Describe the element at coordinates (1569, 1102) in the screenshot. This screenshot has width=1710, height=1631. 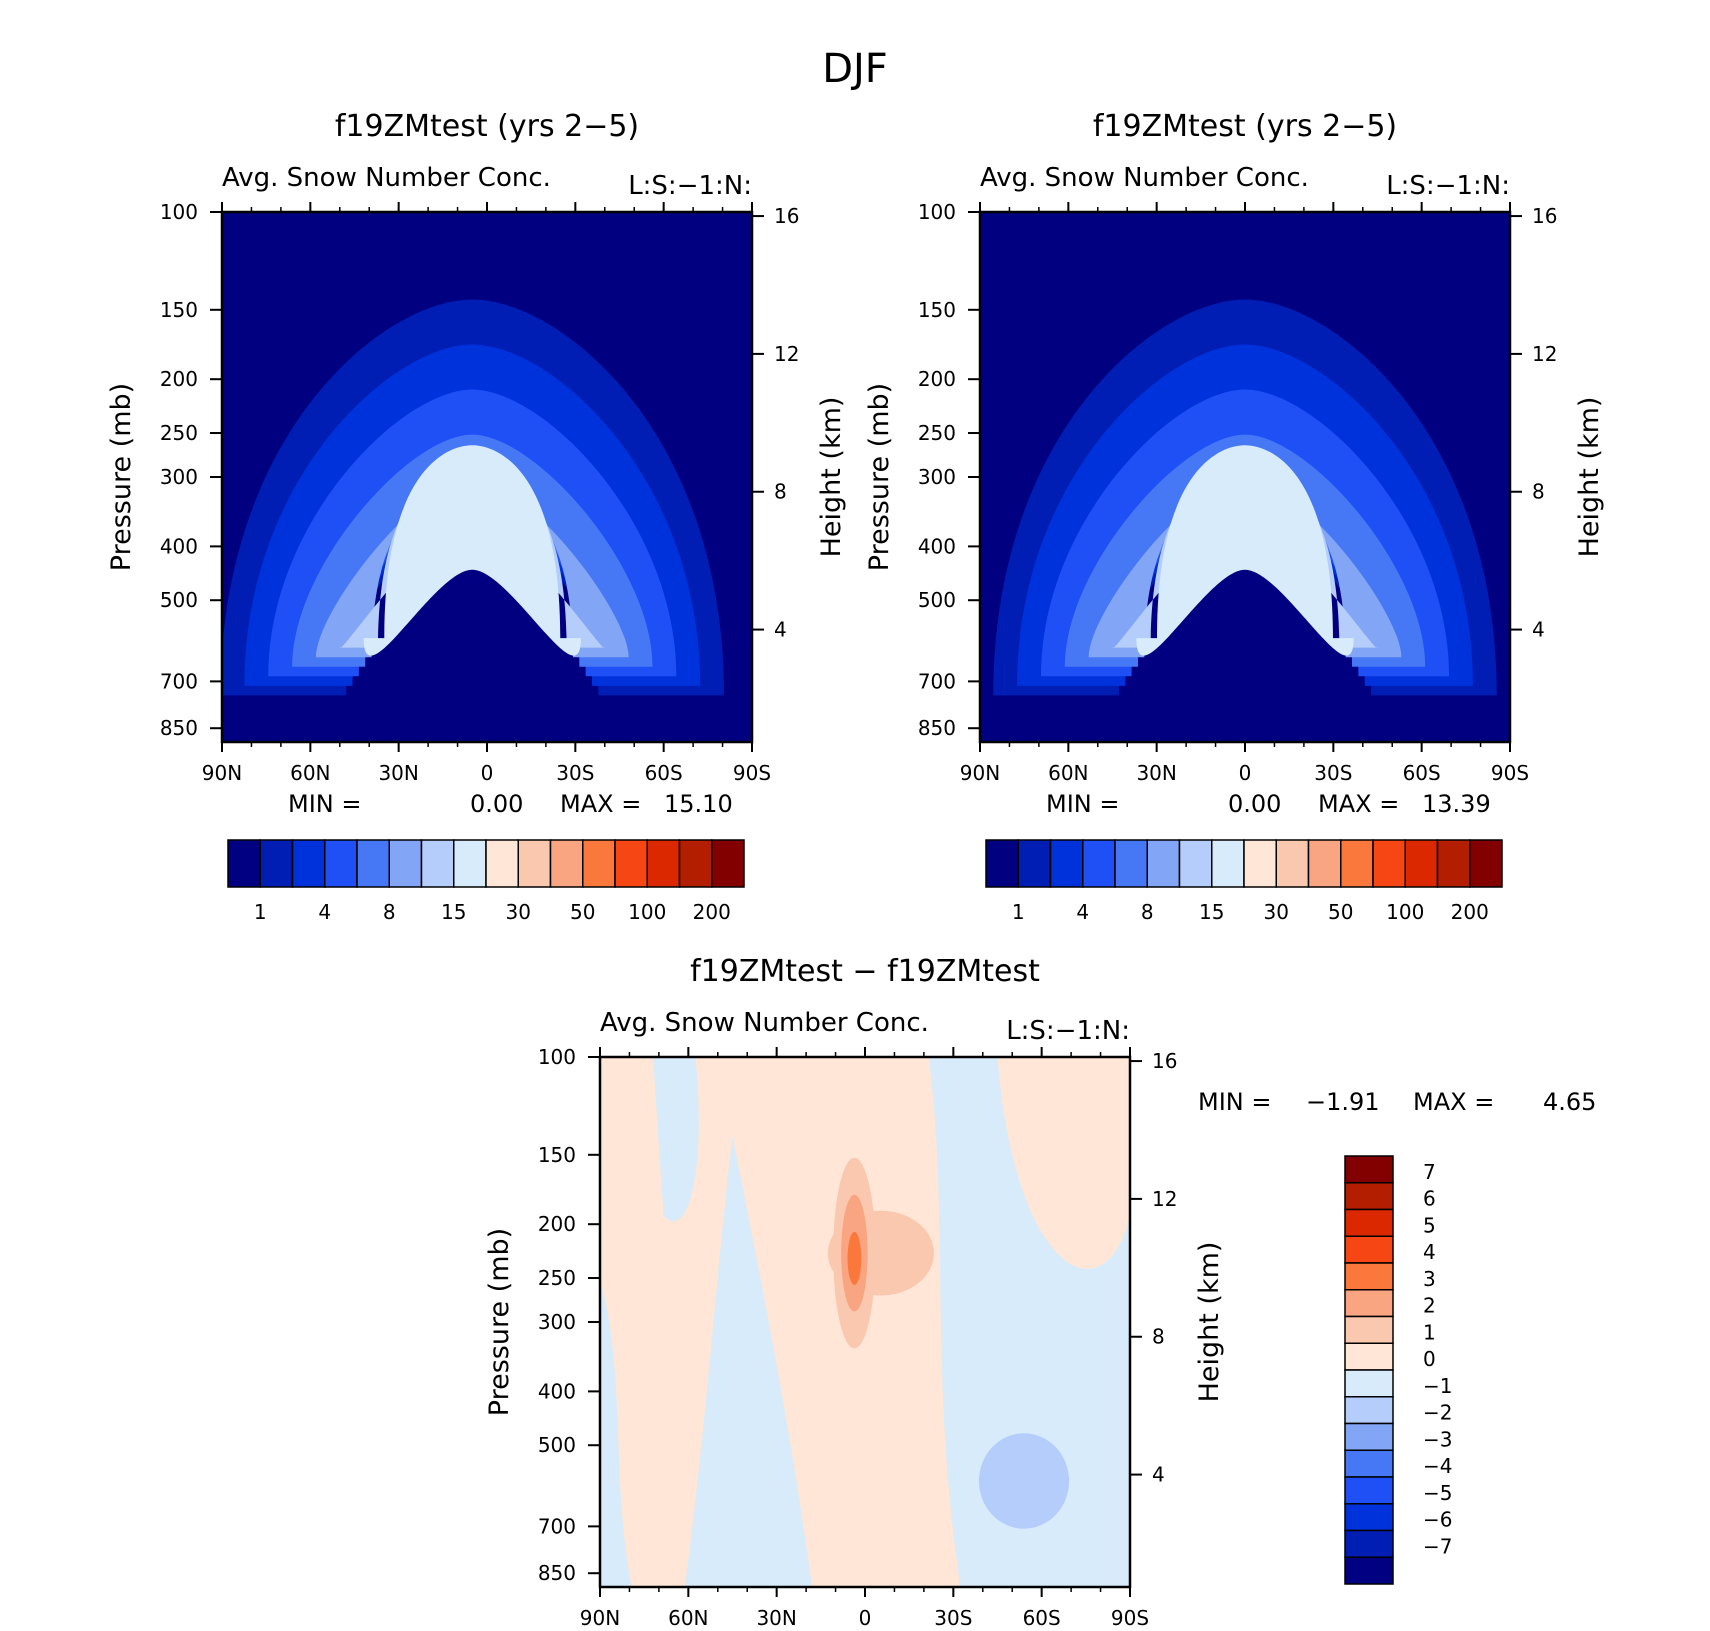
I see `max-value: 4.65` at that location.